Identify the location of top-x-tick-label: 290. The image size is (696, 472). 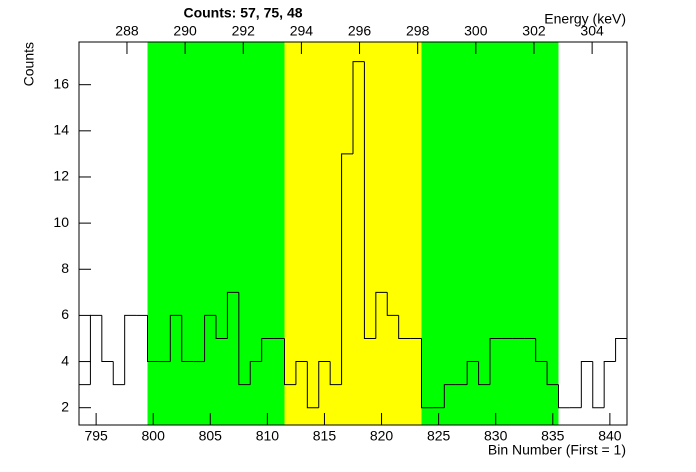
(185, 31).